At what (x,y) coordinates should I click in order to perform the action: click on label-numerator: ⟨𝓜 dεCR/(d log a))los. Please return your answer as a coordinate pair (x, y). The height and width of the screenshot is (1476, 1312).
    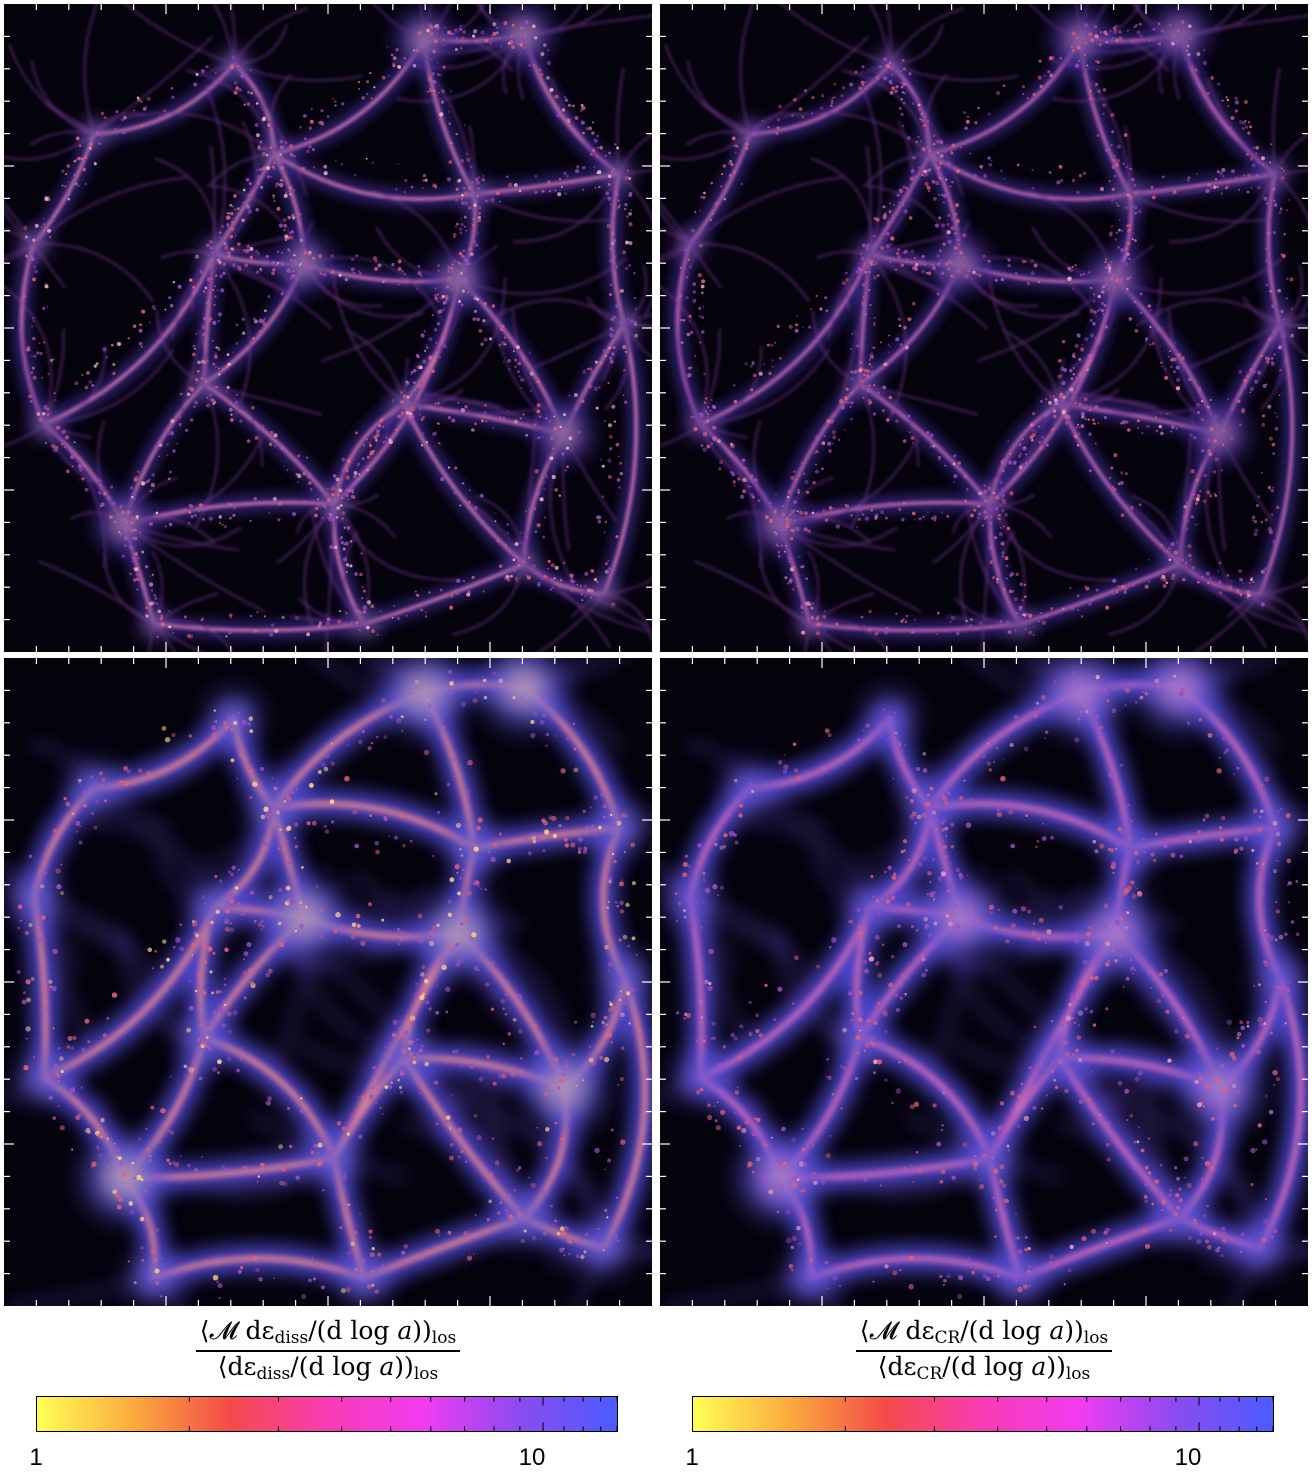
    Looking at the image, I should click on (984, 1335).